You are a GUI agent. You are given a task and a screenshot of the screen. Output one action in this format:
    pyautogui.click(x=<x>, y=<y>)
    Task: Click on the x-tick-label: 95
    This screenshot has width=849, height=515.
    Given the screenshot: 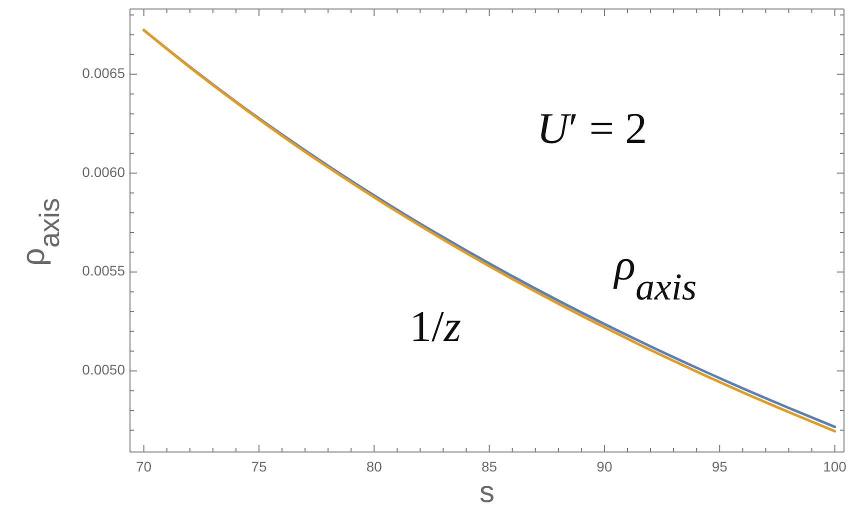 What is the action you would take?
    pyautogui.click(x=720, y=466)
    